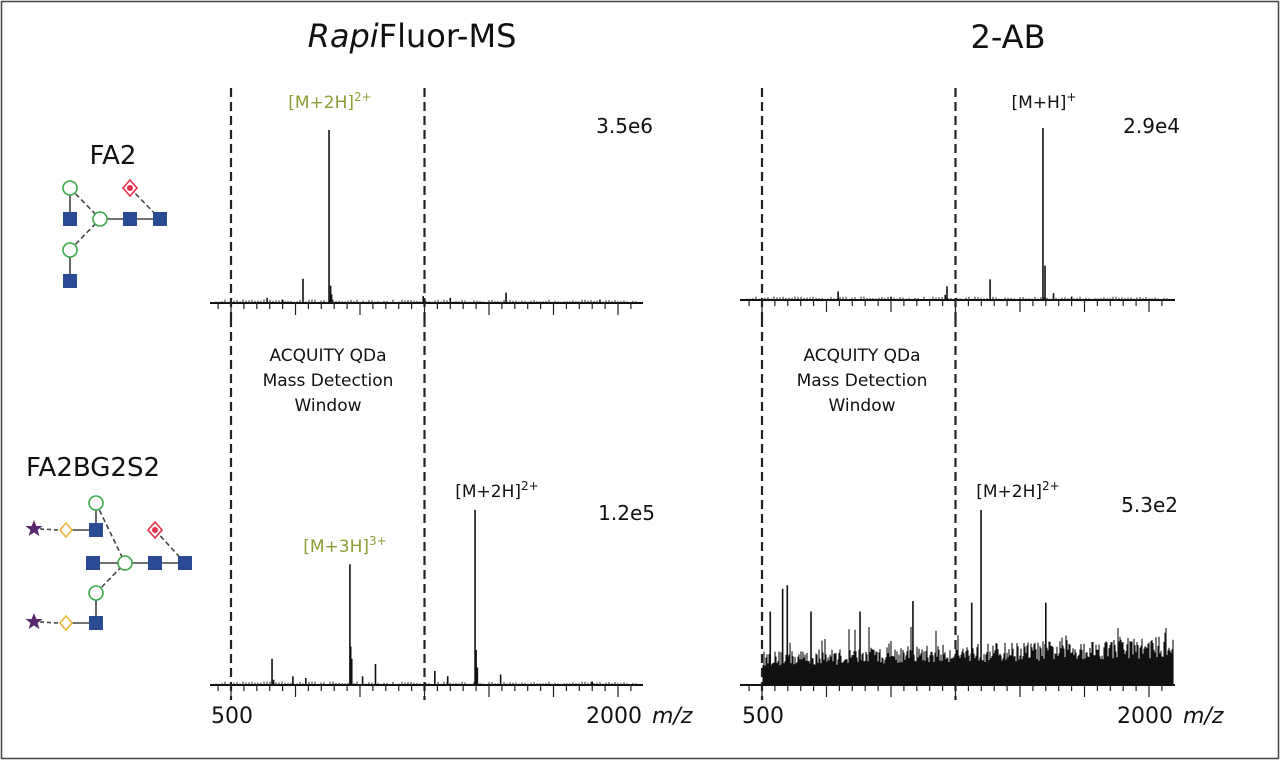 The image size is (1280, 760). I want to click on full-scale-intensity: 2.9e4, so click(1151, 126).